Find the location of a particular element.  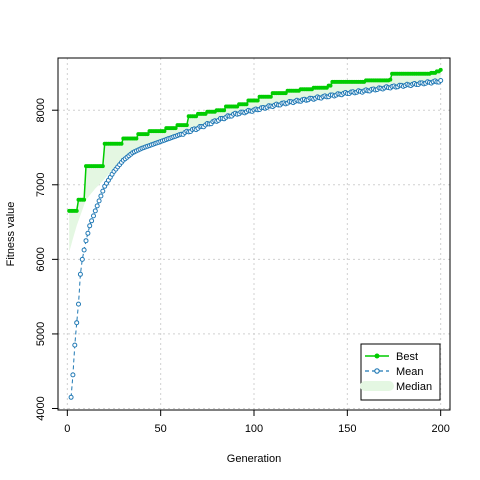

legend-best-label: Best is located at coordinates (407, 357).